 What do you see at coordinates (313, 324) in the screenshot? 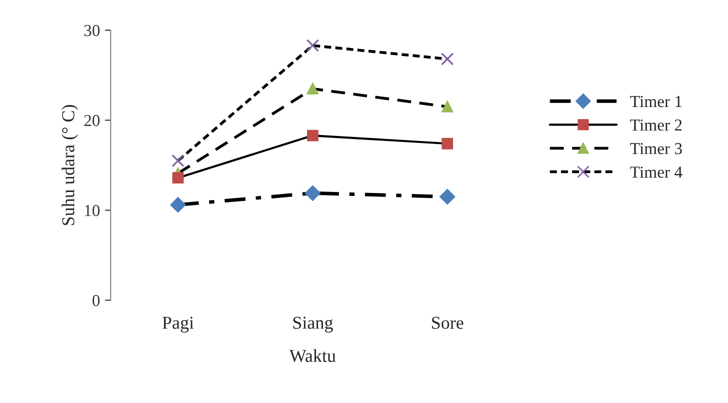
I see `x-tick-label: Siang` at bounding box center [313, 324].